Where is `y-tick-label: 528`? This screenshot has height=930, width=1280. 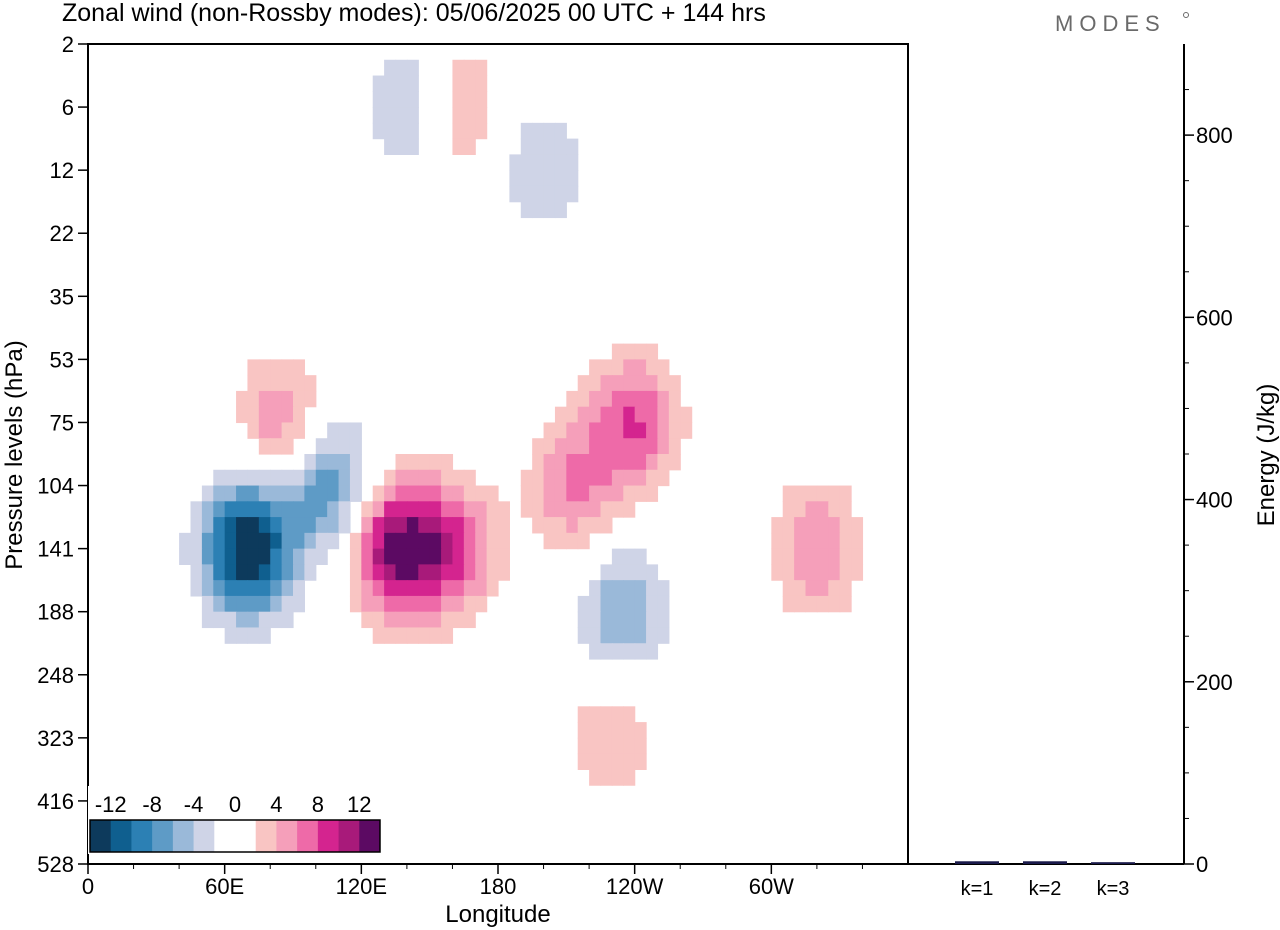 y-tick-label: 528 is located at coordinates (55, 864).